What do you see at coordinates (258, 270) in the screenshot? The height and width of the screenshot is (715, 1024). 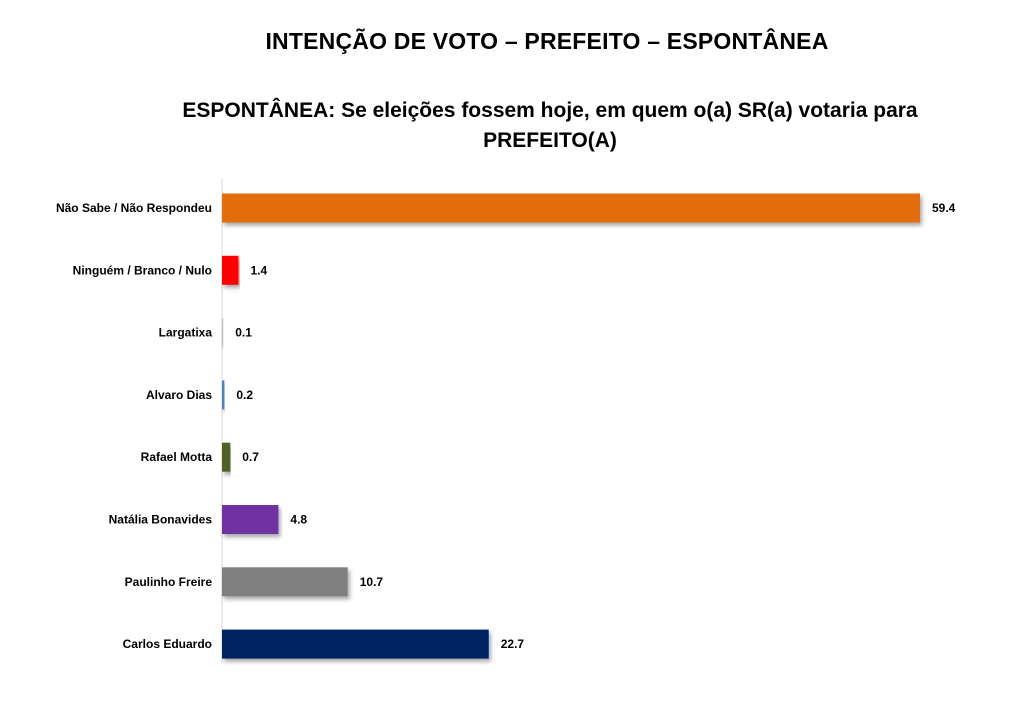 I see `value-label: 1.4` at bounding box center [258, 270].